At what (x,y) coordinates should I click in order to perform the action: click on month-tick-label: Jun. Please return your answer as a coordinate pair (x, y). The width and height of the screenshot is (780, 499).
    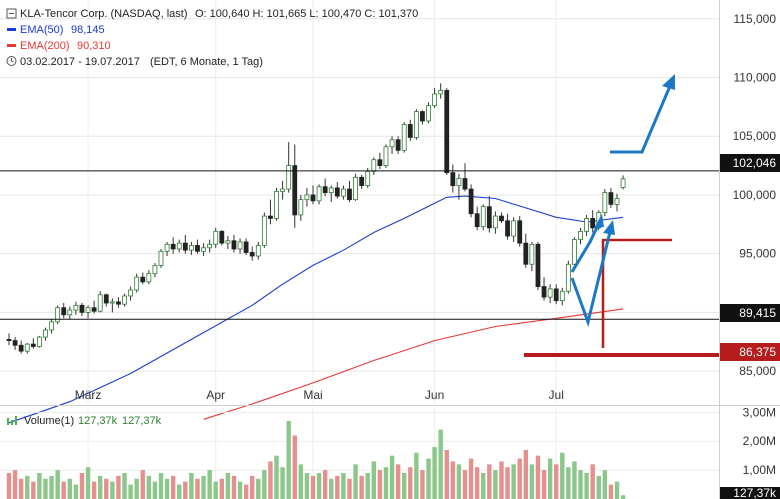
    Looking at the image, I should click on (434, 395).